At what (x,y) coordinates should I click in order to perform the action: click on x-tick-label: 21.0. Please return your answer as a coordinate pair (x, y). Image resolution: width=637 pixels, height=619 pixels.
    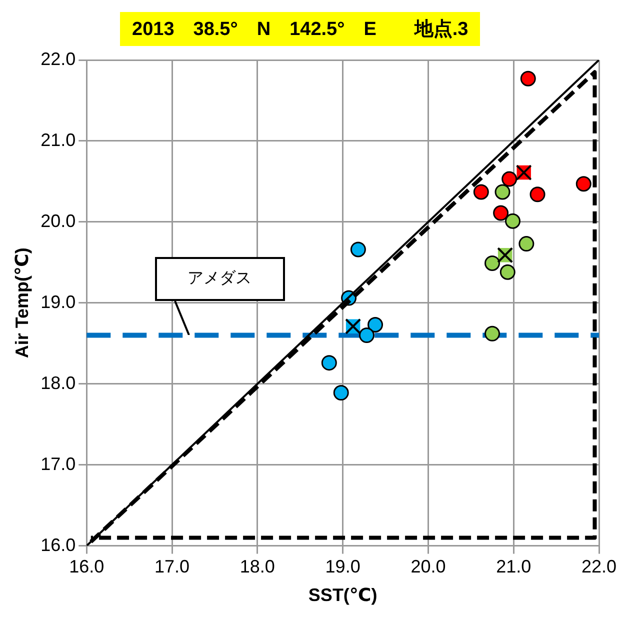
    Looking at the image, I should click on (514, 566).